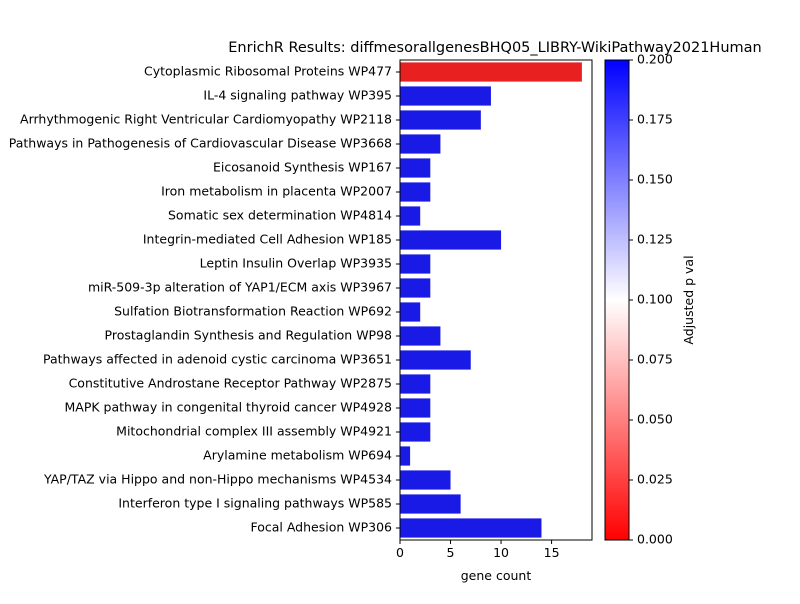 The width and height of the screenshot is (800, 604). What do you see at coordinates (302, 167) in the screenshot?
I see `y-tick-label: Eicosanoid Synthesis WP167` at bounding box center [302, 167].